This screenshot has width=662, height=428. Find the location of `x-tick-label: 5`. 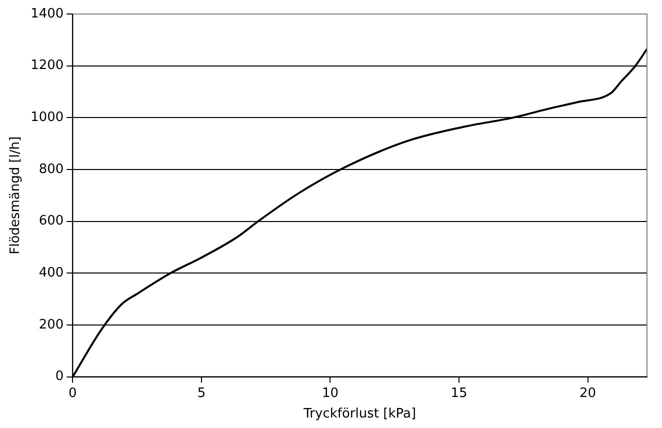

x-tick-label: 5 is located at coordinates (201, 393).